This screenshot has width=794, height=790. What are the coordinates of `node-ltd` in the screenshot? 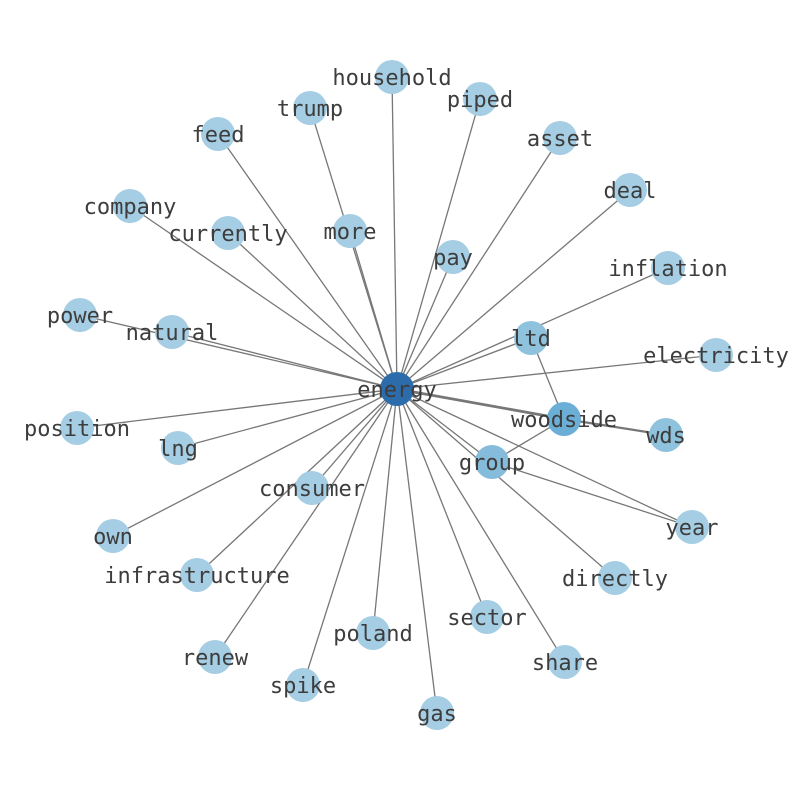 It's located at (531, 338).